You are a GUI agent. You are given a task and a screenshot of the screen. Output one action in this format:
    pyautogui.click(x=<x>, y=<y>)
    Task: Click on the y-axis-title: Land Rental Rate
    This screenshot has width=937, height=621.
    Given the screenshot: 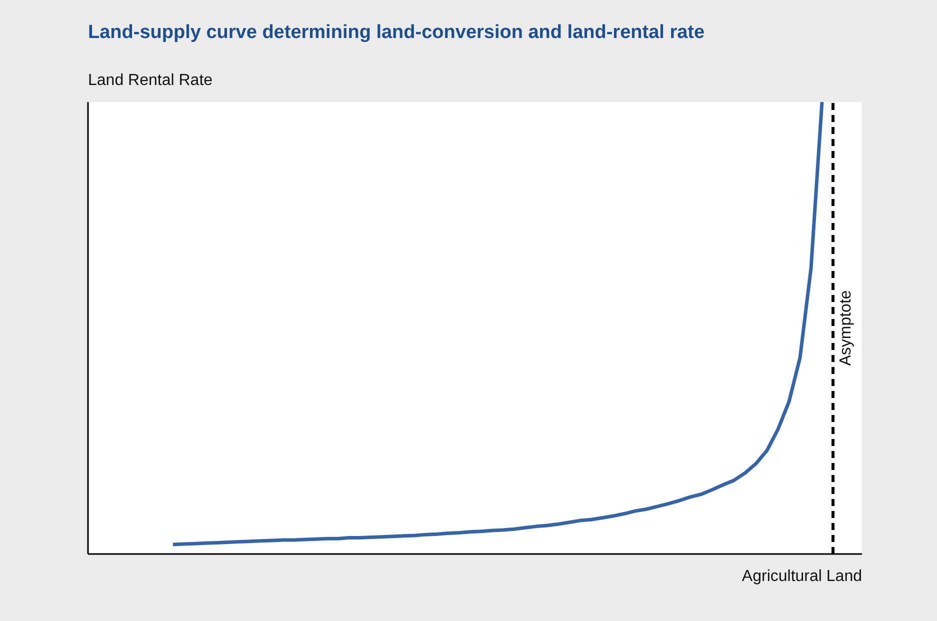 What is the action you would take?
    pyautogui.click(x=150, y=81)
    